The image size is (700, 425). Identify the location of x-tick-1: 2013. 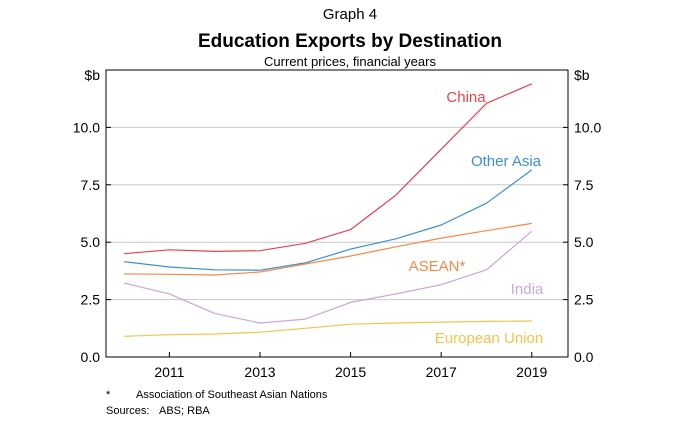
(259, 372).